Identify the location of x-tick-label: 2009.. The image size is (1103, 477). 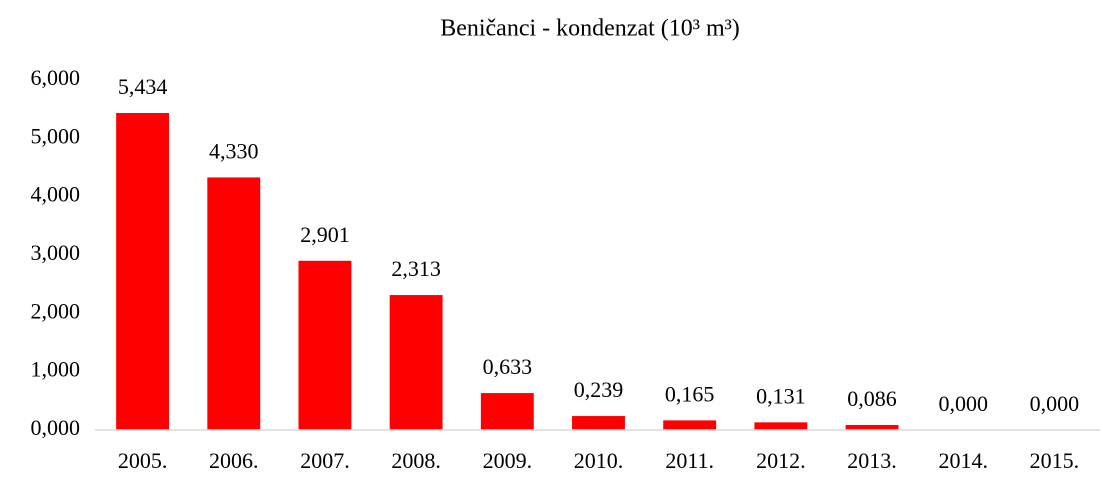
(508, 460).